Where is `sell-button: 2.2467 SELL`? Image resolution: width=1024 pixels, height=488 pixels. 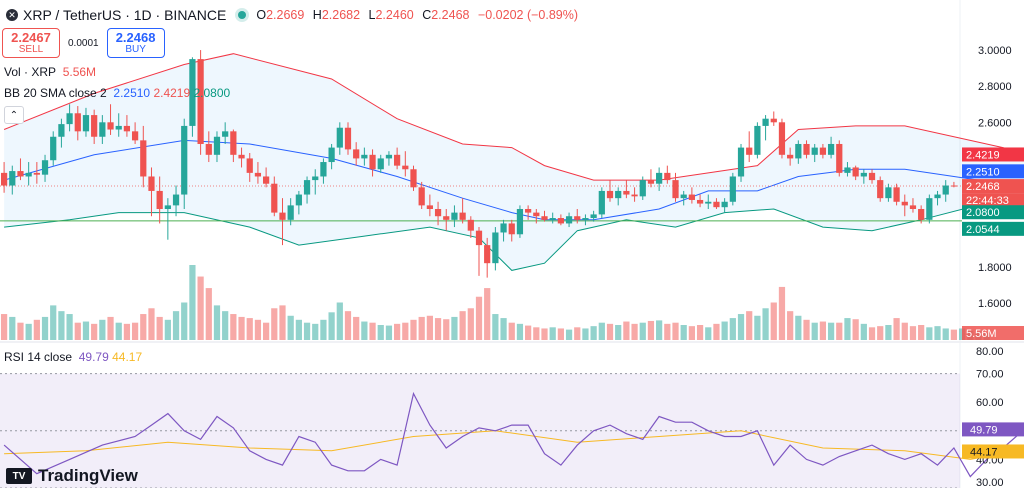
sell-button: 2.2467 SELL is located at coordinates (31, 43).